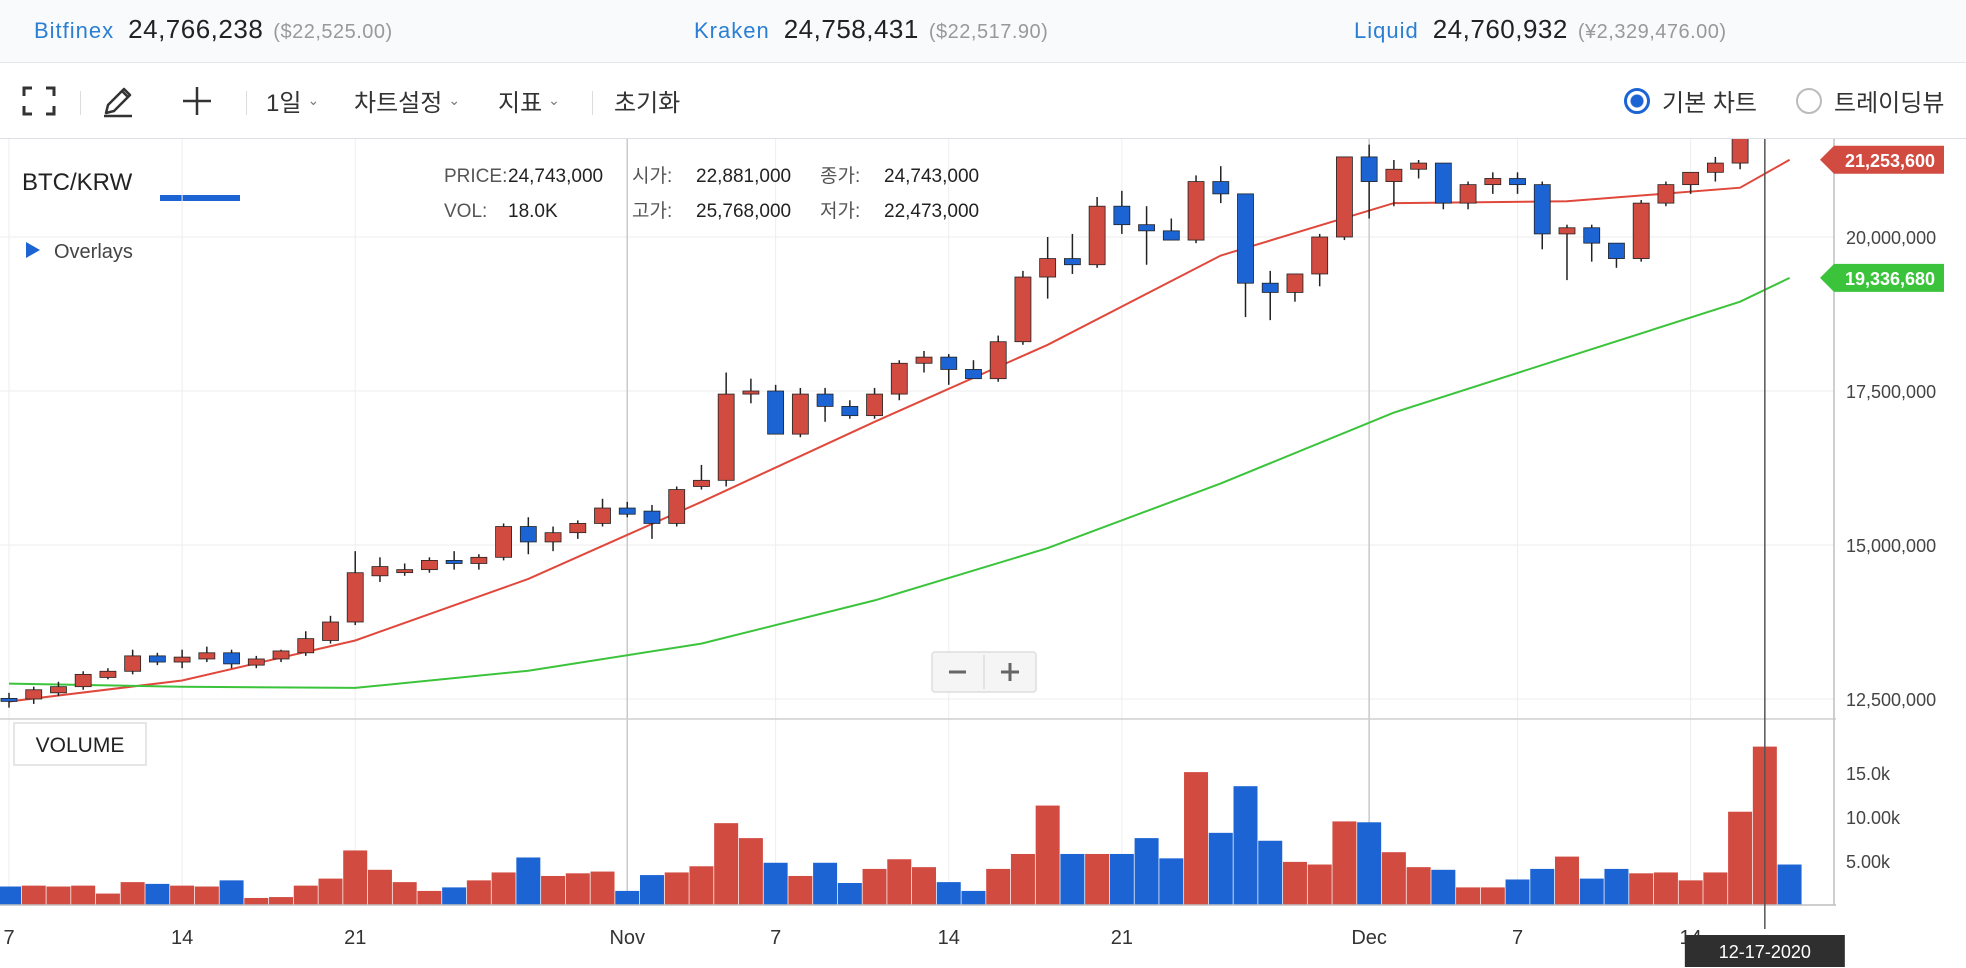  I want to click on exchange-name: Kraken, so click(732, 30).